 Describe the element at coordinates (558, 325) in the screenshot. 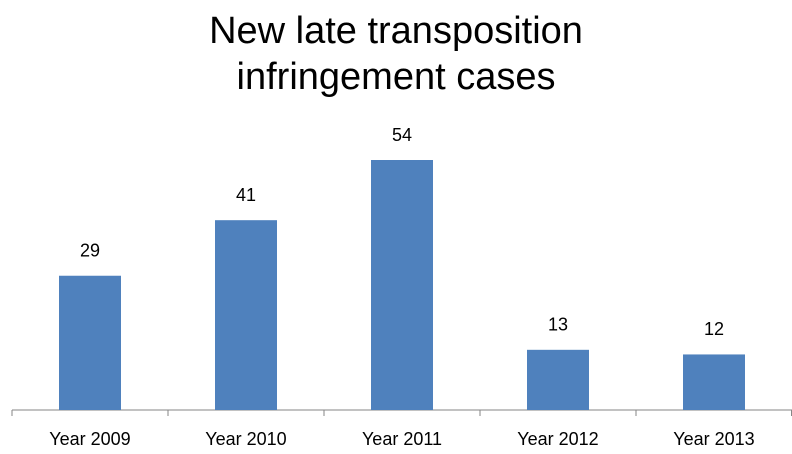

I see `data-label: 13` at that location.